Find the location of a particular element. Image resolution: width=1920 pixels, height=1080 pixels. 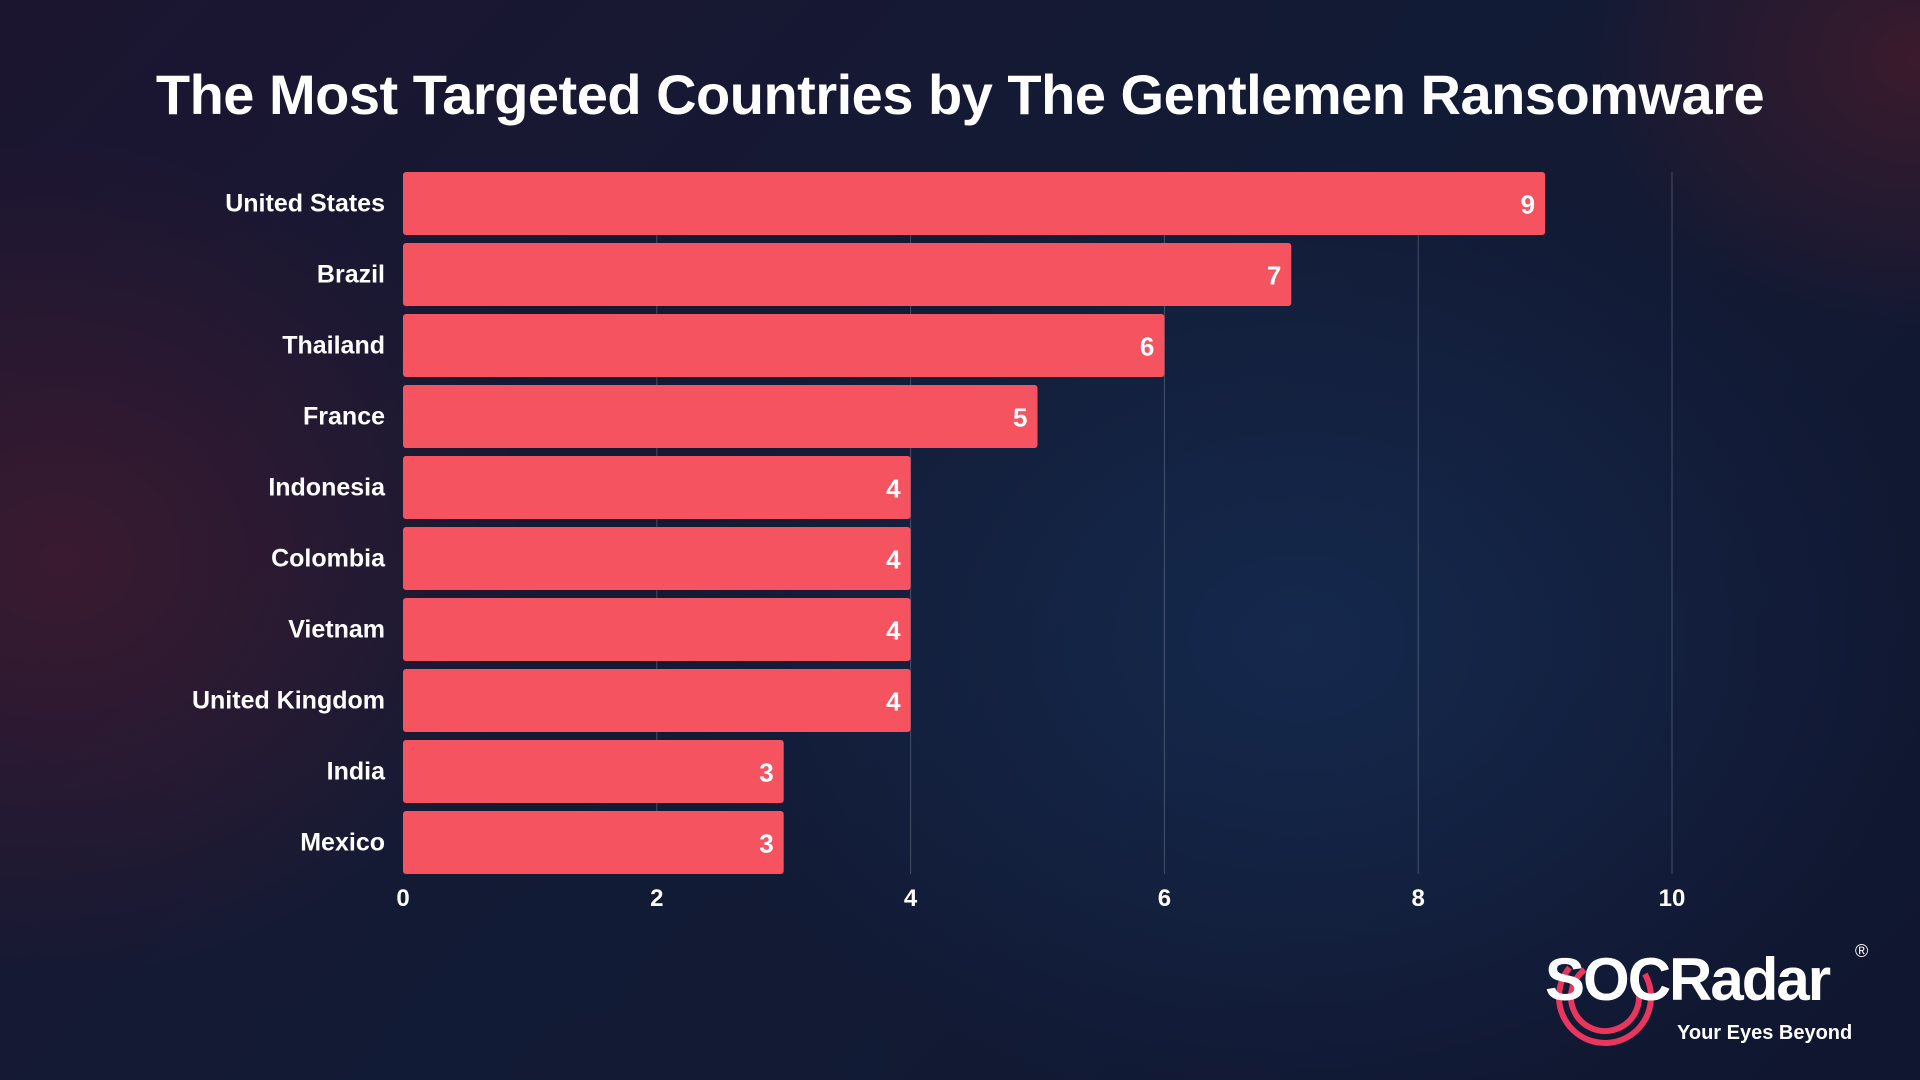

x-tick-label: 10 is located at coordinates (1672, 898).